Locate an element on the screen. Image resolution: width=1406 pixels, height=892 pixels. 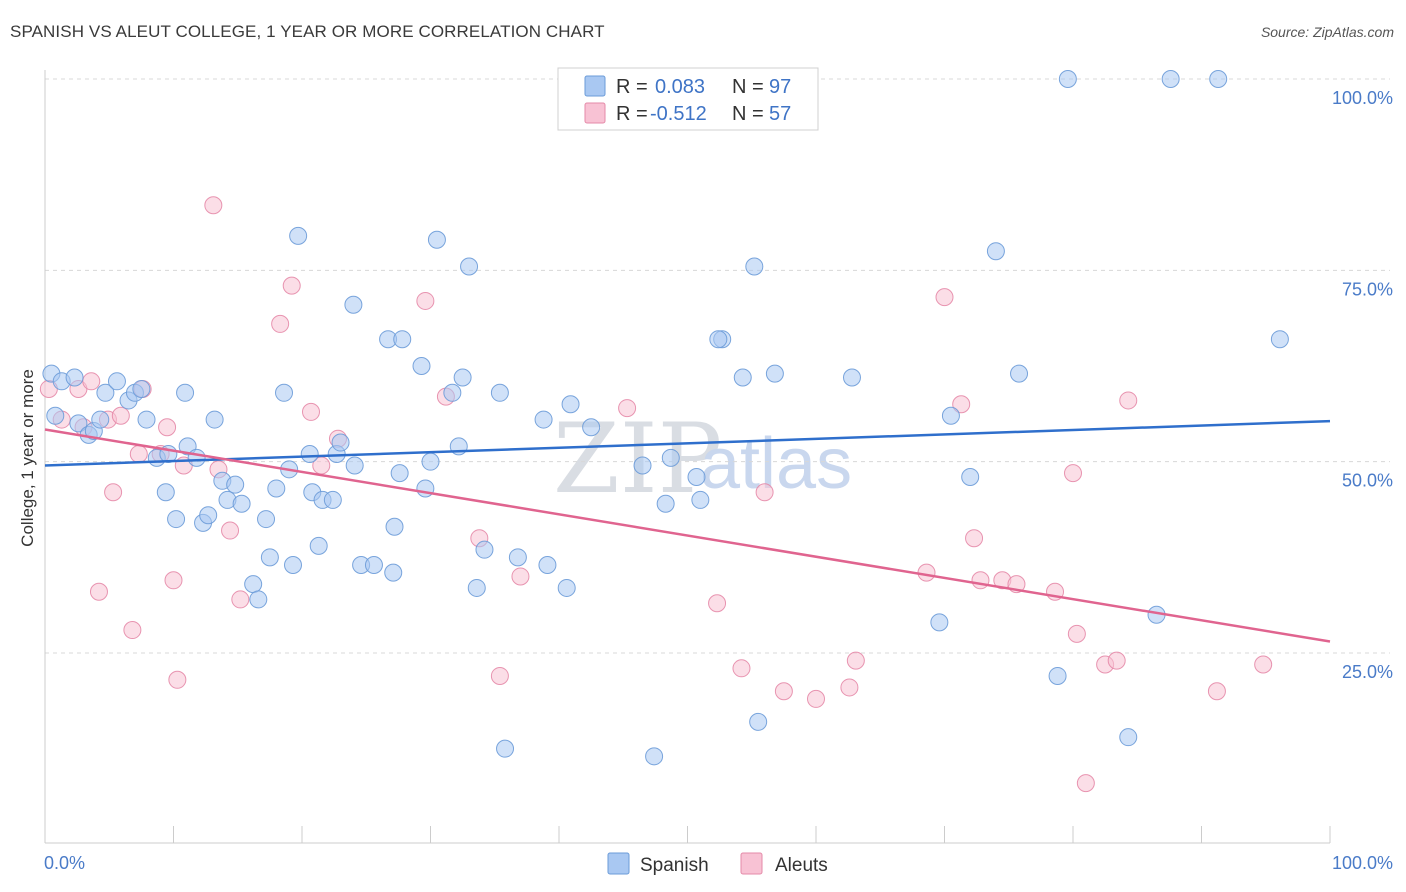
series-legend: Spanish Aleuts is located at coordinates (717, 864).